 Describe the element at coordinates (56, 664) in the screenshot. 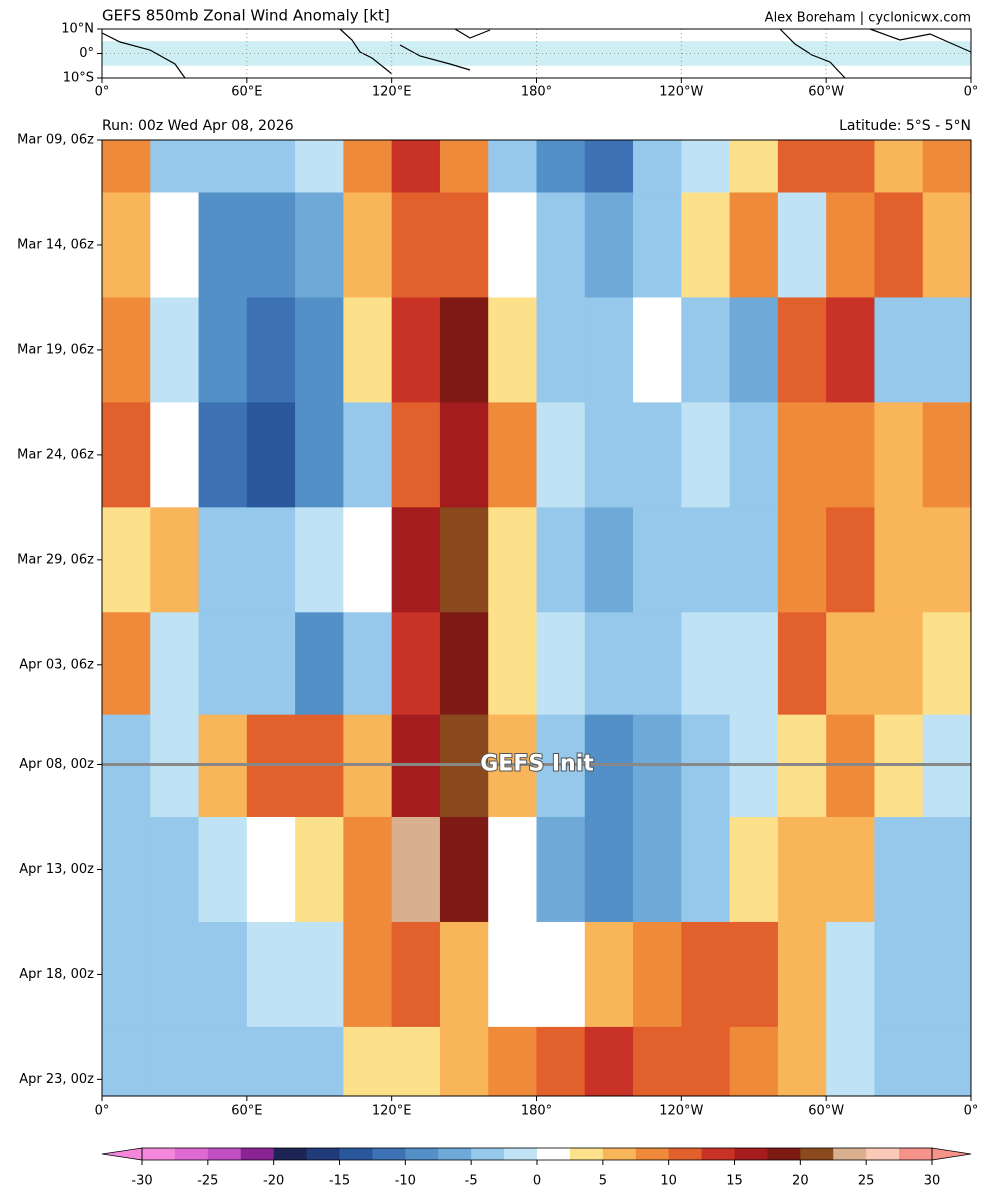

I see `y-tick-label: Apr 03, 06z` at that location.